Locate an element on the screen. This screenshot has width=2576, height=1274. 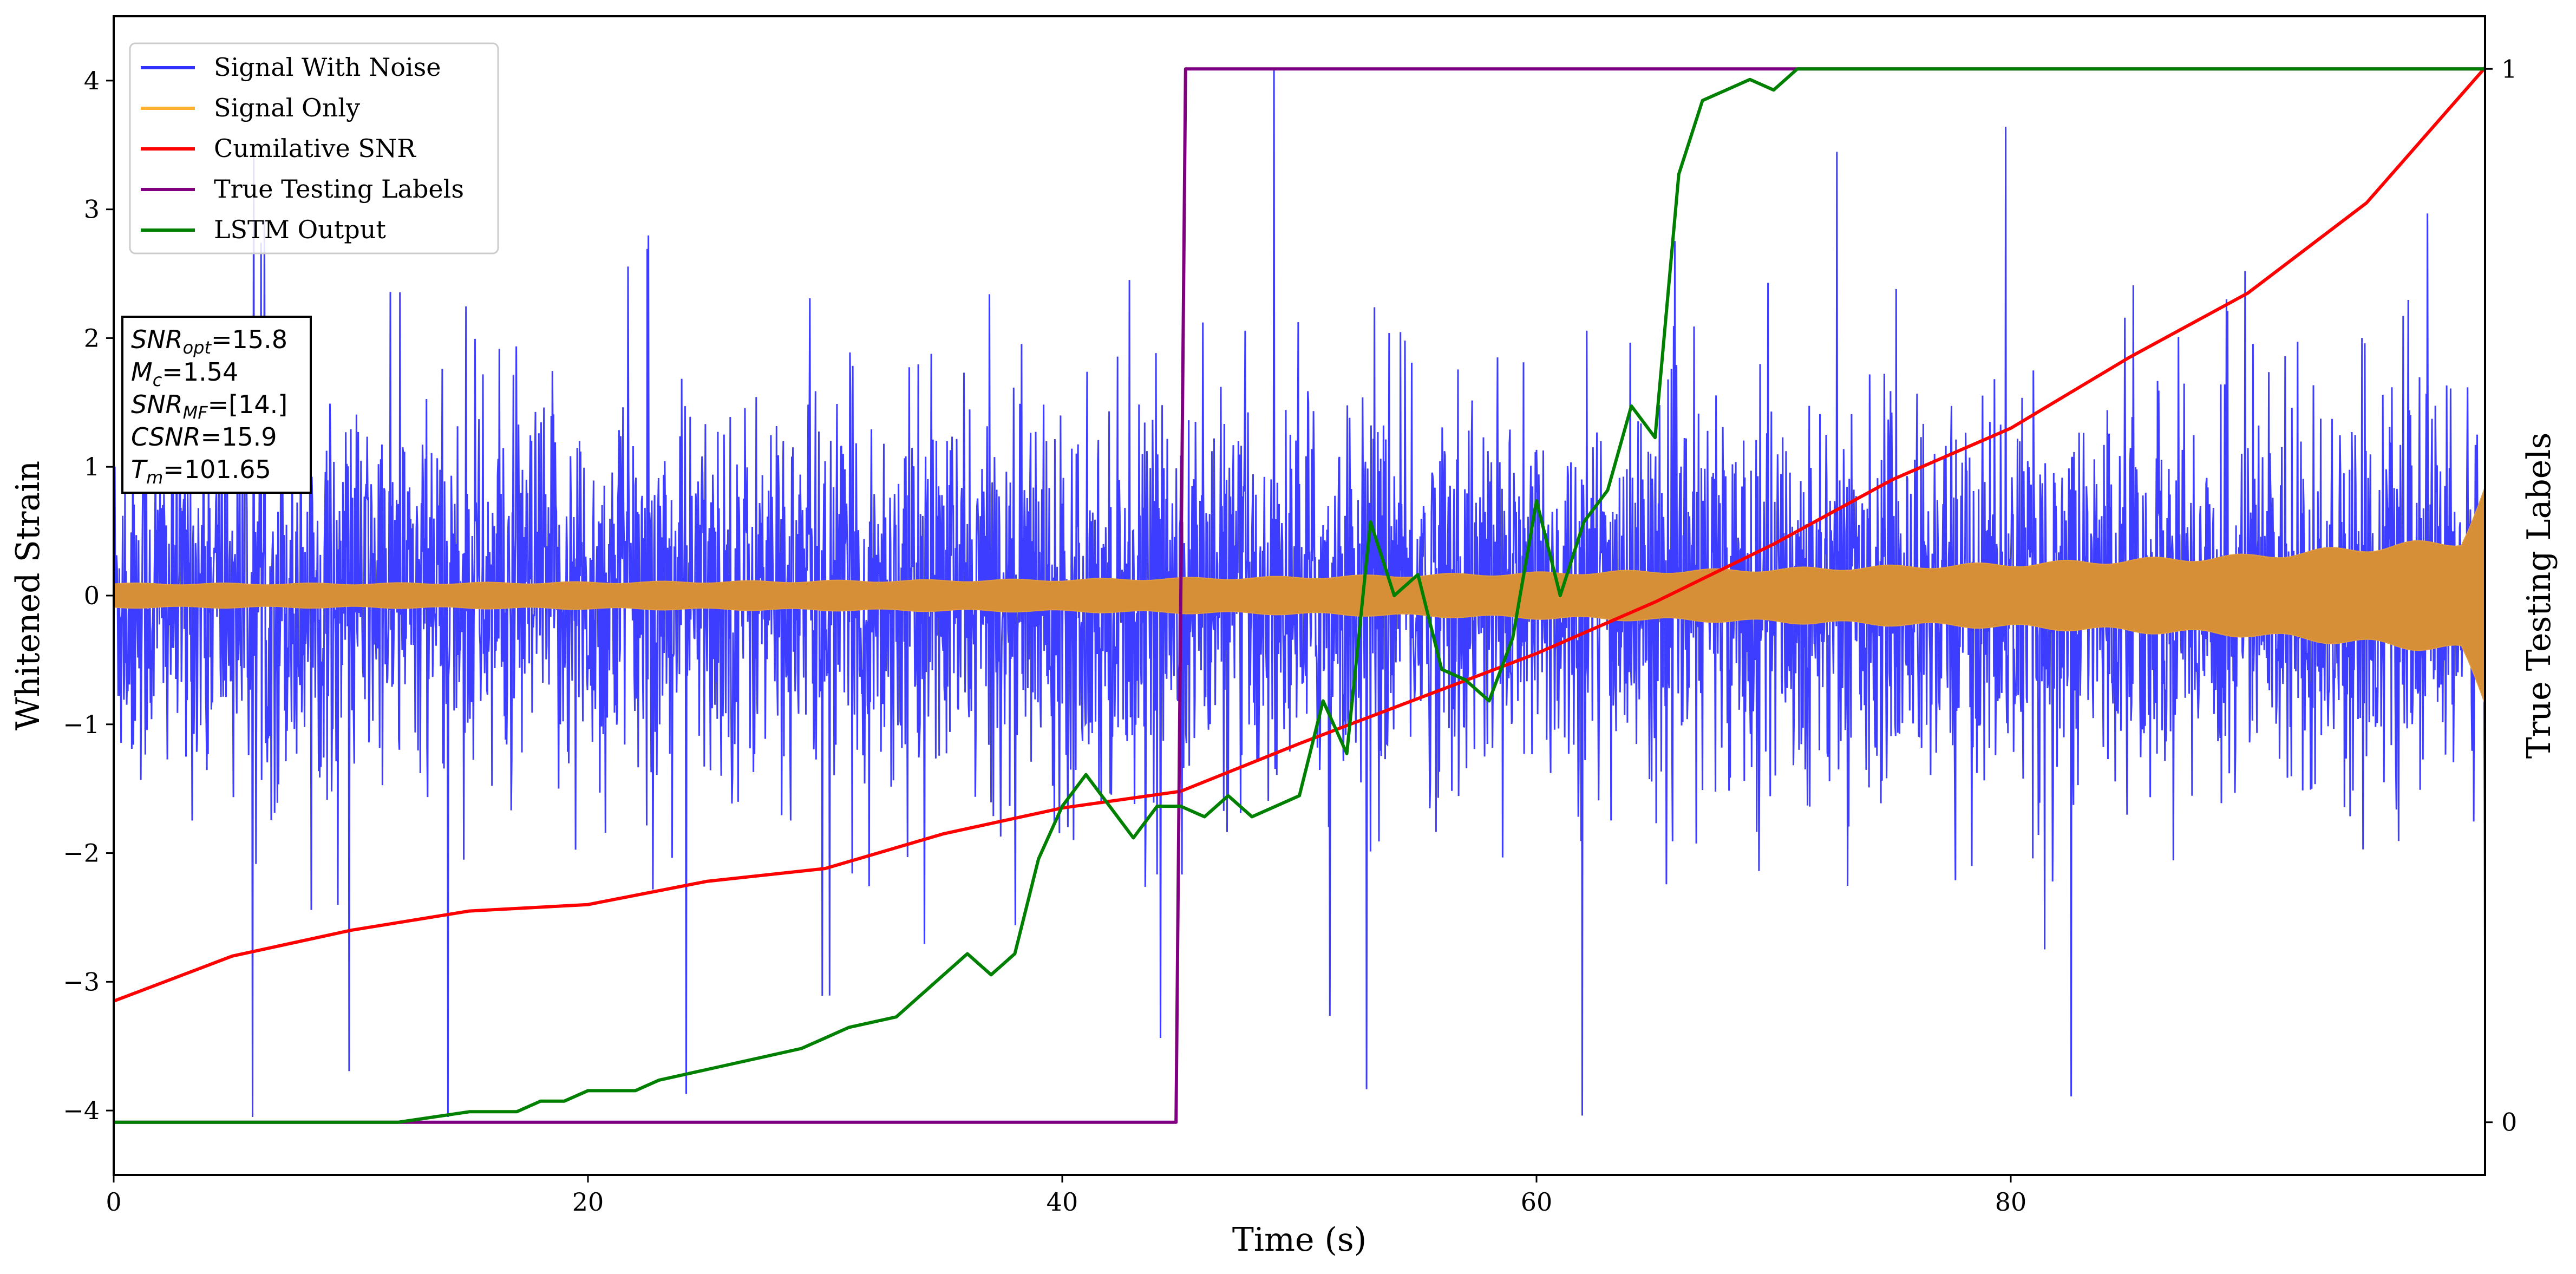
legend-box is located at coordinates (314, 148).